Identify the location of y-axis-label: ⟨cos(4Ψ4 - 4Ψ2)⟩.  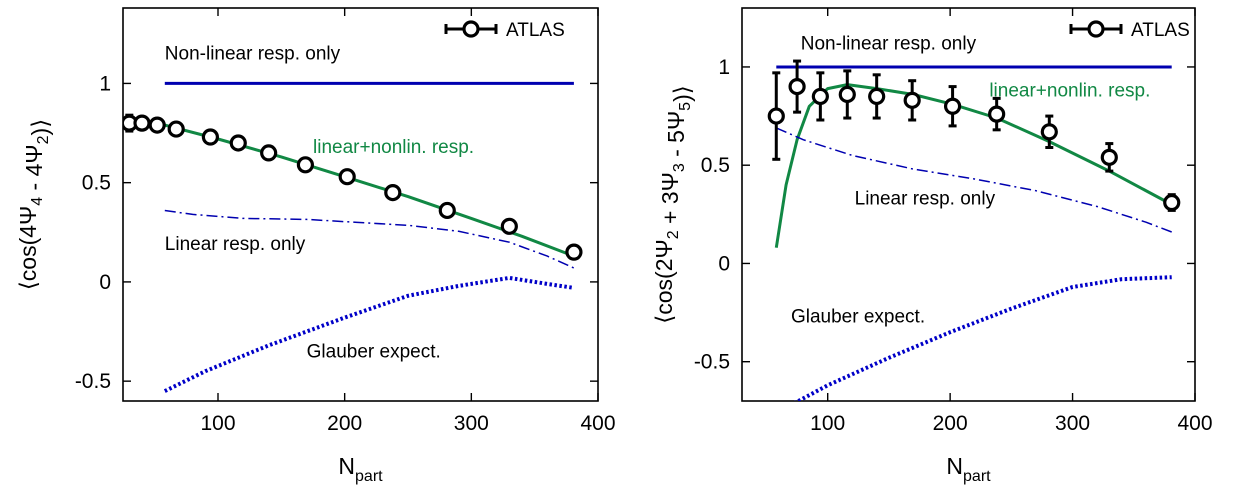
(34, 204).